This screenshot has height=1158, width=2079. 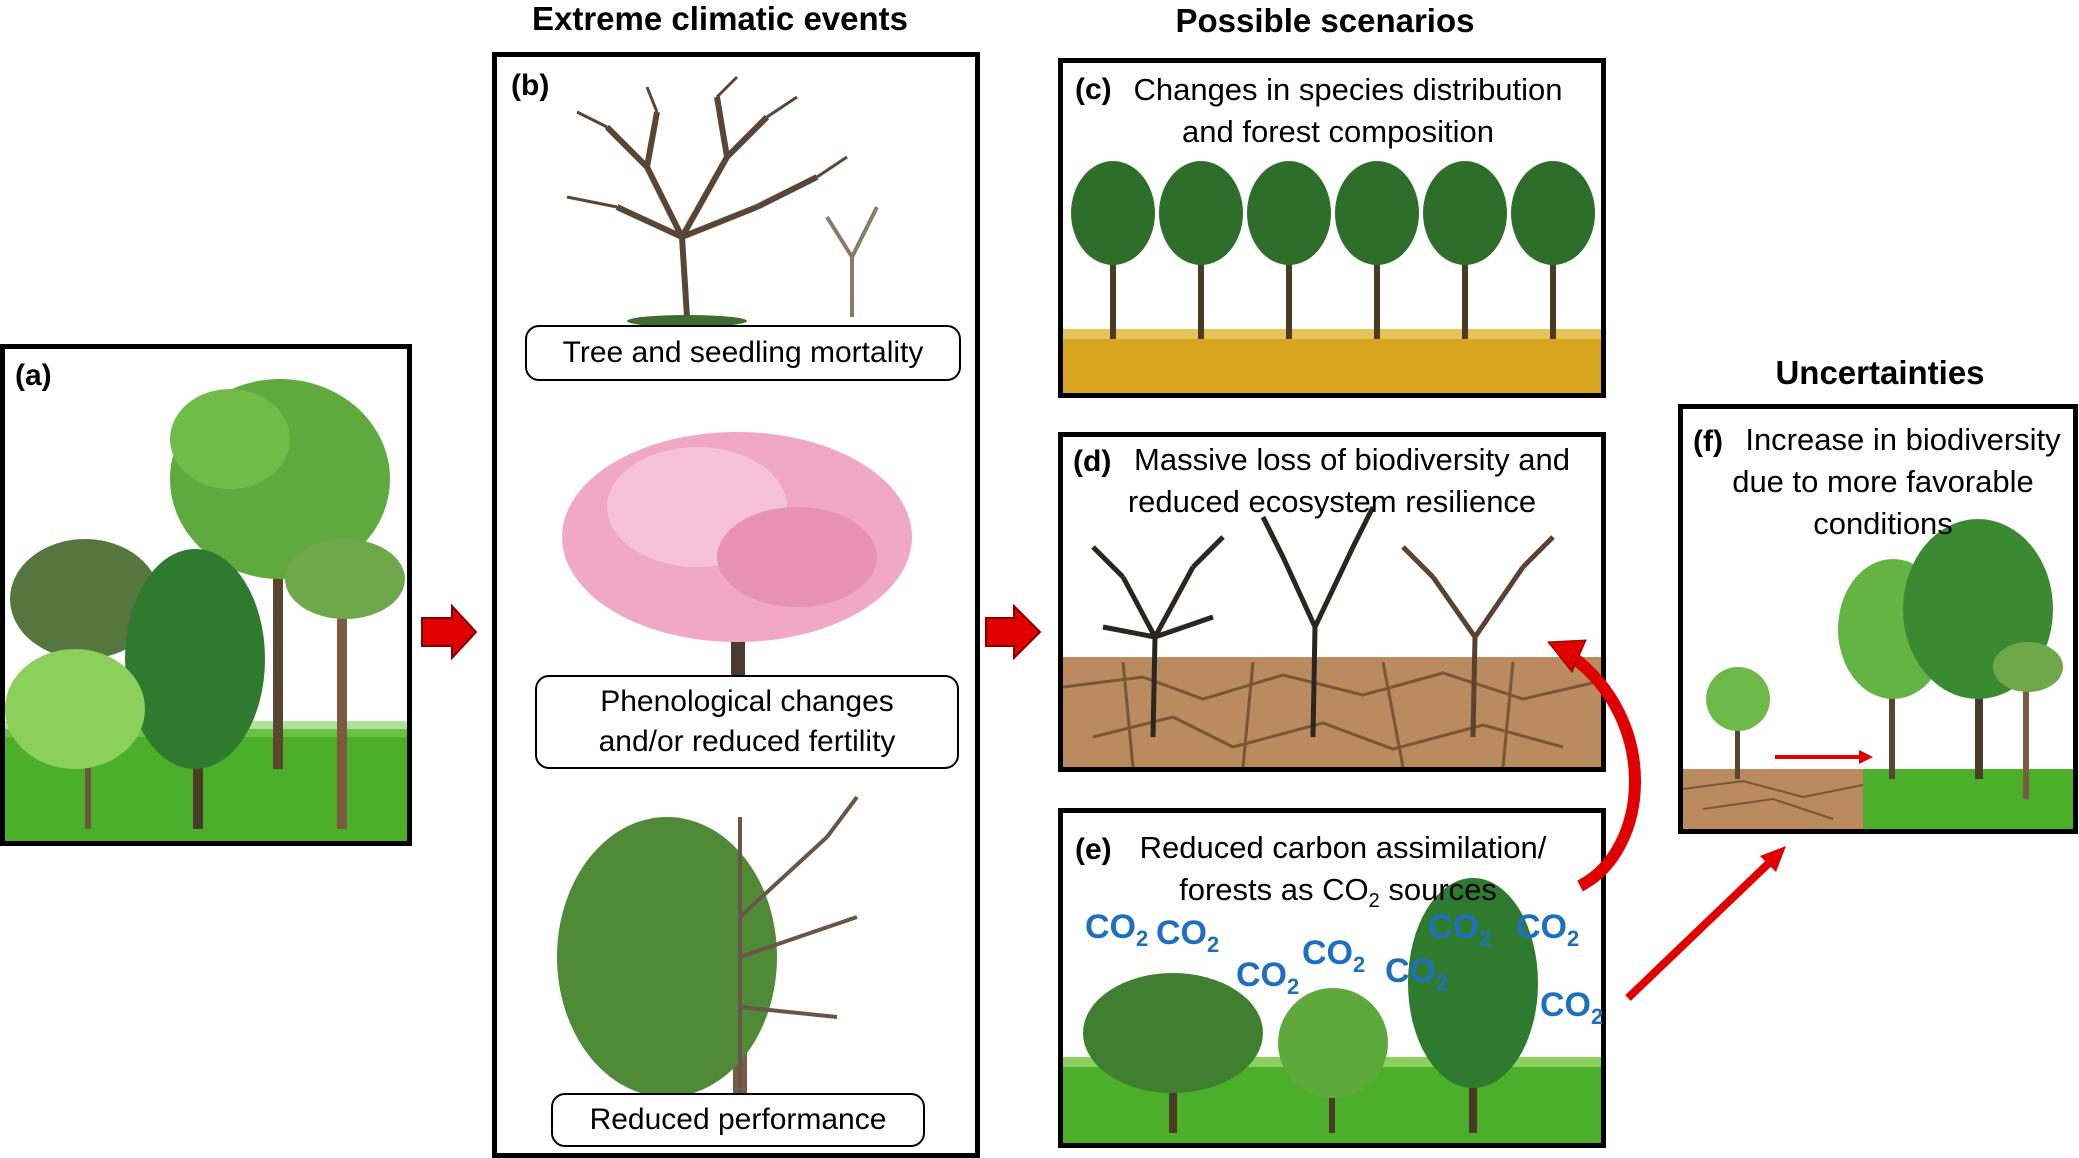 I want to click on caption-performance-text: Reduced performance, so click(x=738, y=1119).